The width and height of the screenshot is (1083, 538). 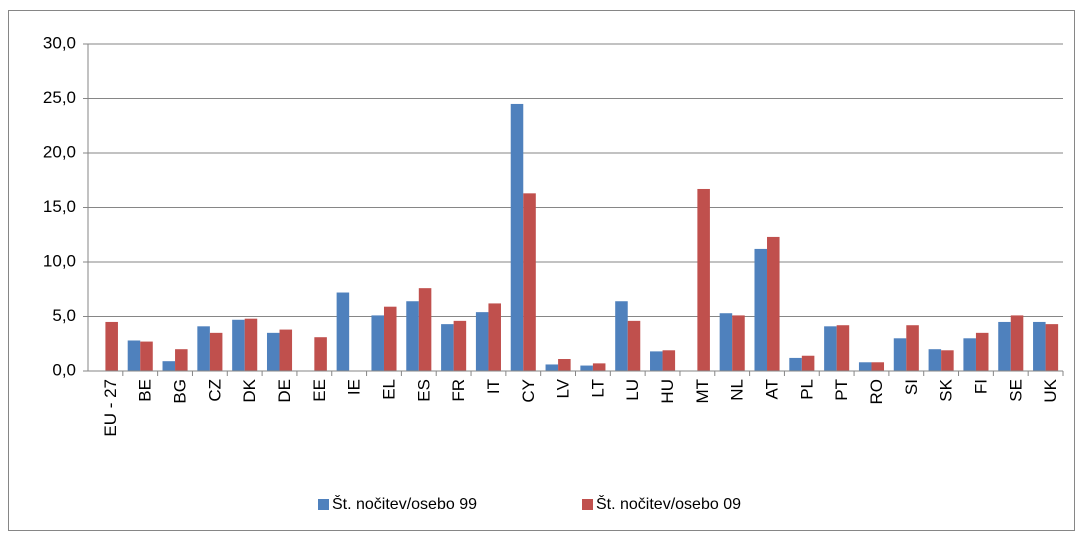 I want to click on x-tick-label: CZ, so click(x=214, y=390).